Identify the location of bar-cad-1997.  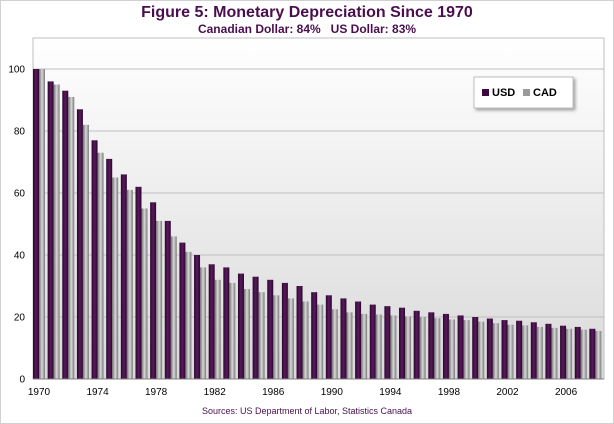
(437, 348).